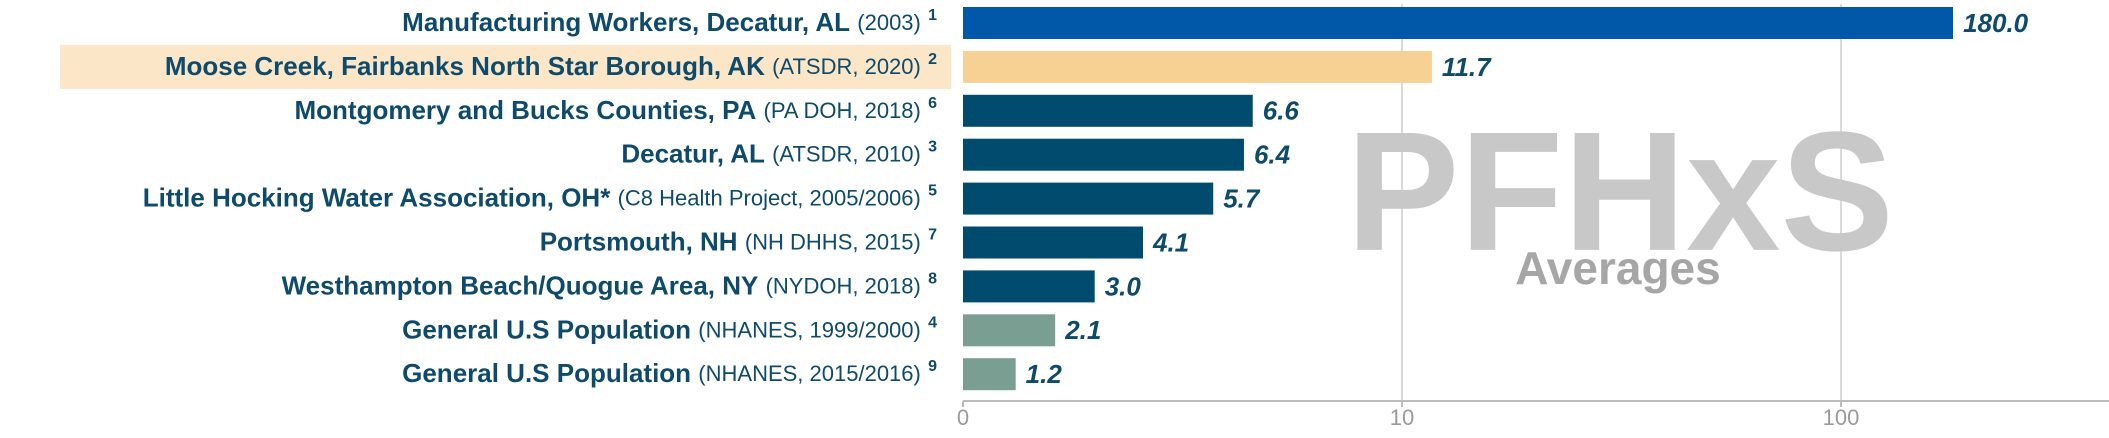  What do you see at coordinates (932, 191) in the screenshot?
I see `footnote: 5` at bounding box center [932, 191].